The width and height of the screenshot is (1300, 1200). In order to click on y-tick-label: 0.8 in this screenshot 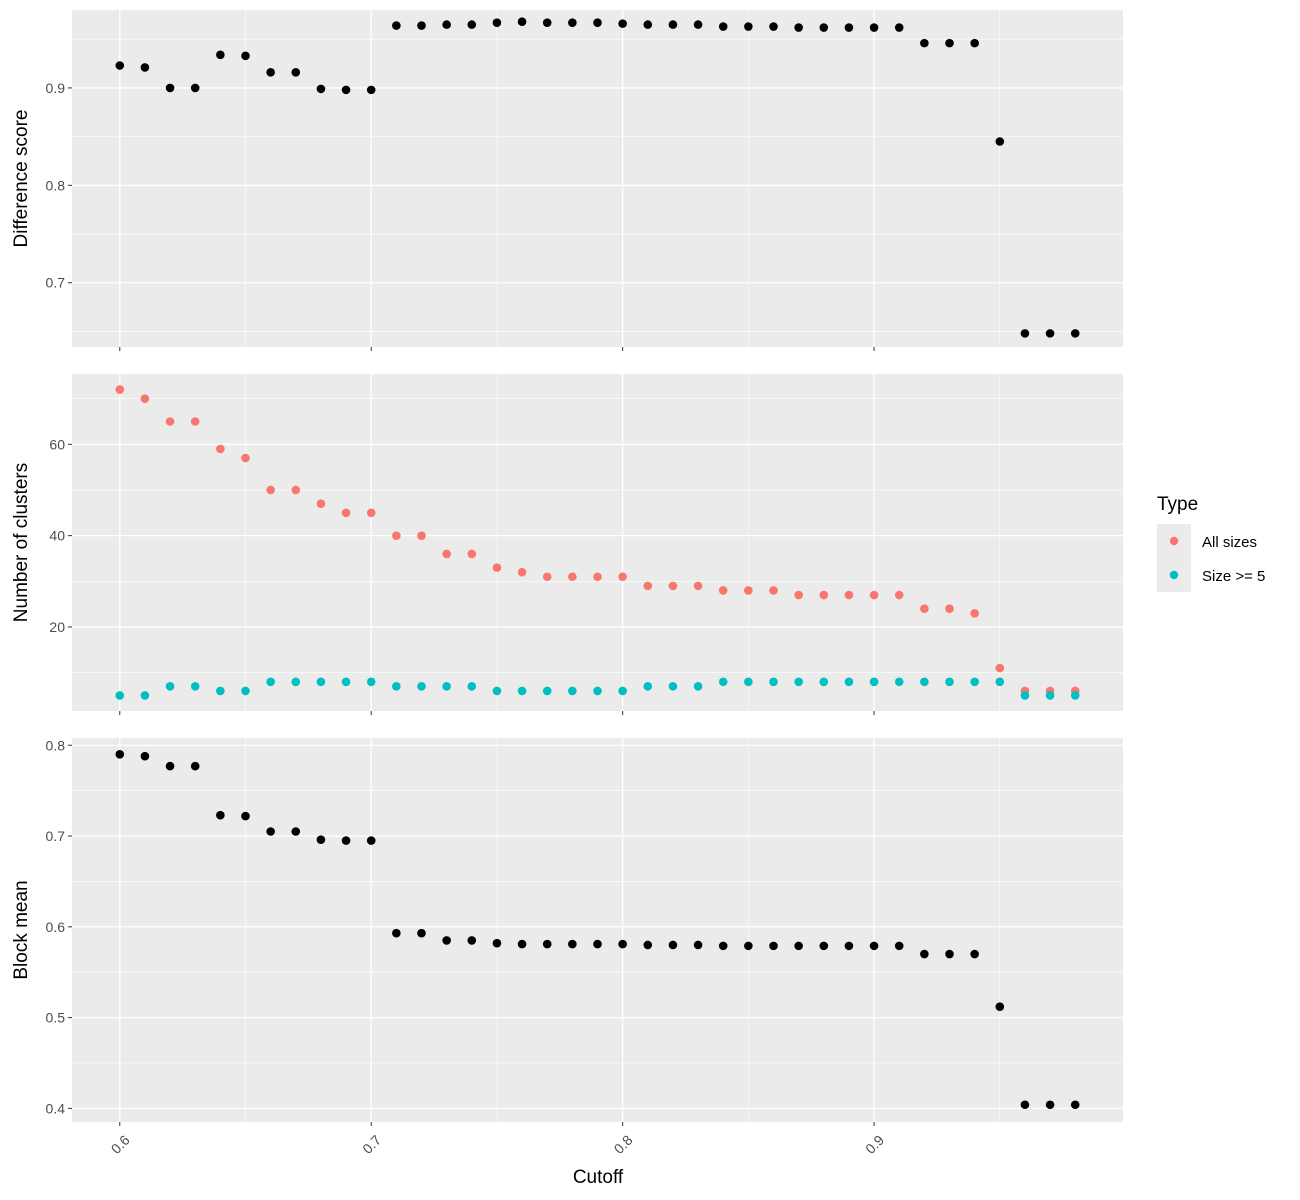, I will do `click(56, 745)`.